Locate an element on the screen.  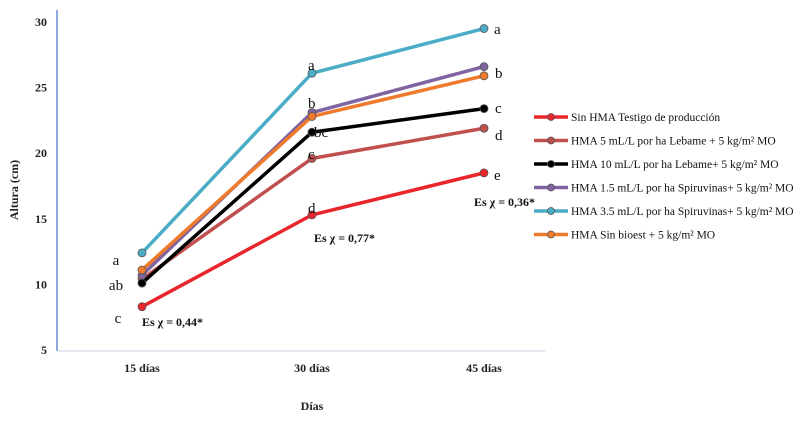
significance-label: ab is located at coordinates (116, 286).